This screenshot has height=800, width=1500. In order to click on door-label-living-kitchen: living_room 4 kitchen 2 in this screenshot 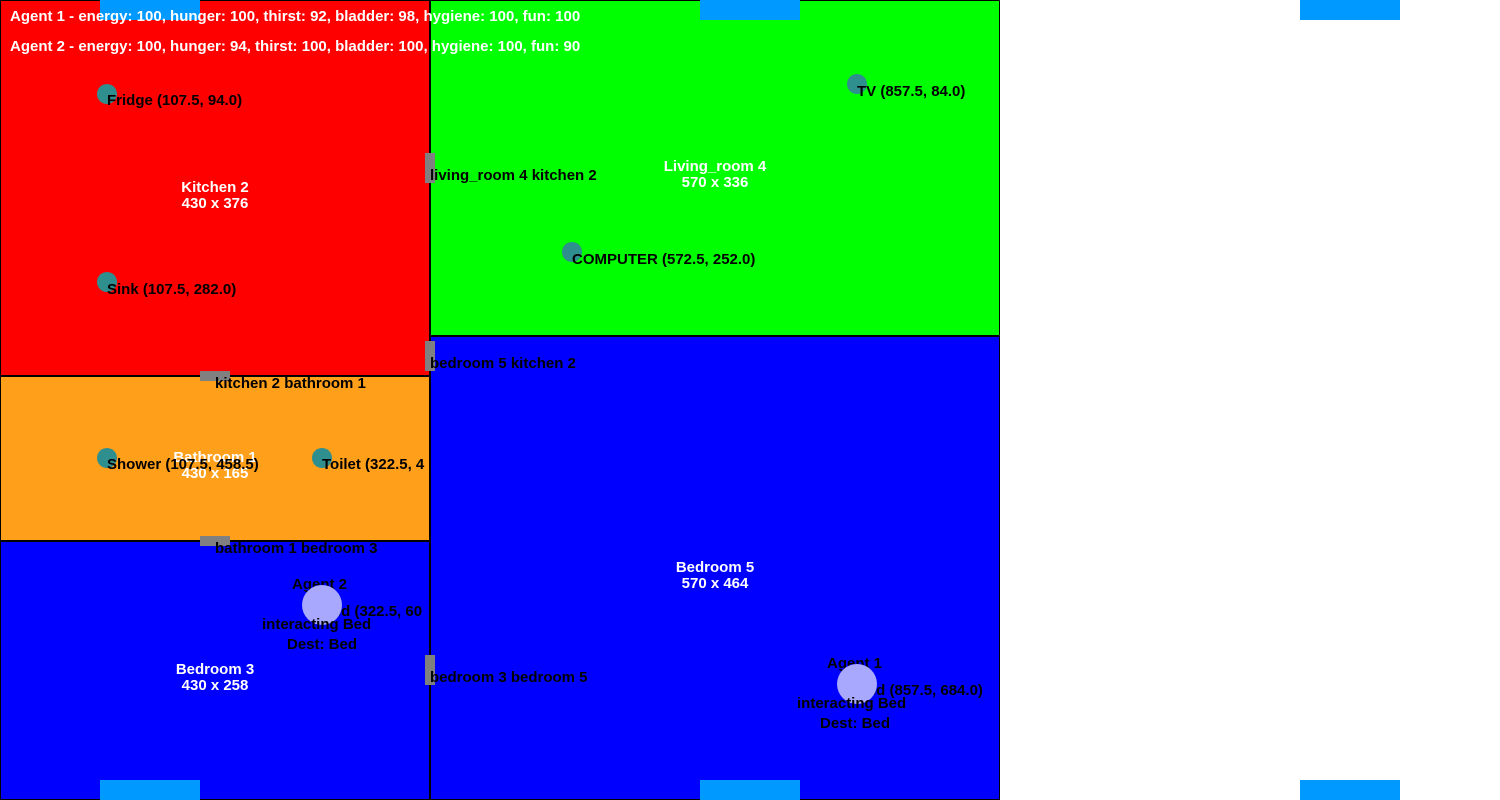, I will do `click(513, 175)`.